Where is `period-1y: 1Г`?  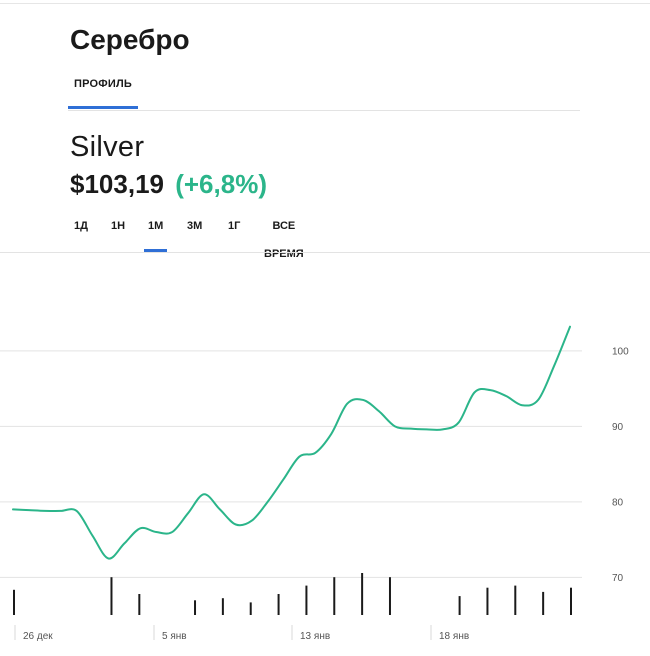 period-1y: 1Г is located at coordinates (234, 226).